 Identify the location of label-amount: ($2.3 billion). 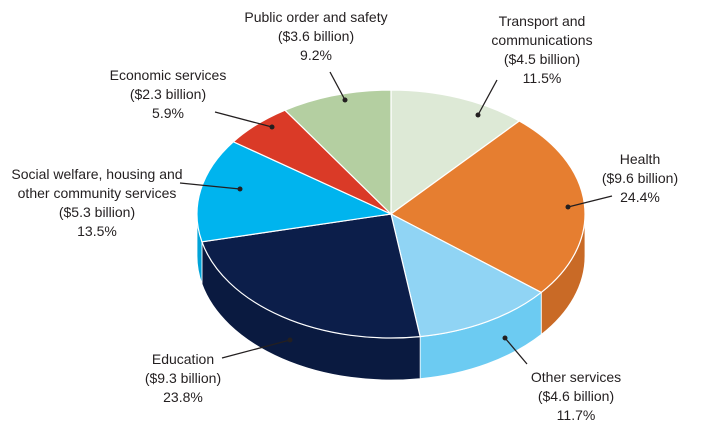
(168, 94).